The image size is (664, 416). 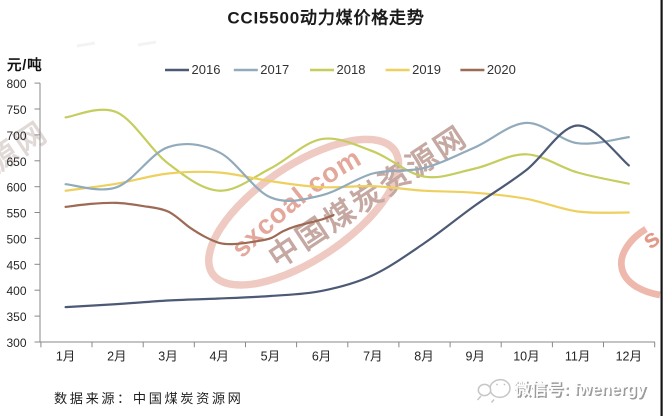 What do you see at coordinates (270, 357) in the screenshot?
I see `svg-text: 5月` at bounding box center [270, 357].